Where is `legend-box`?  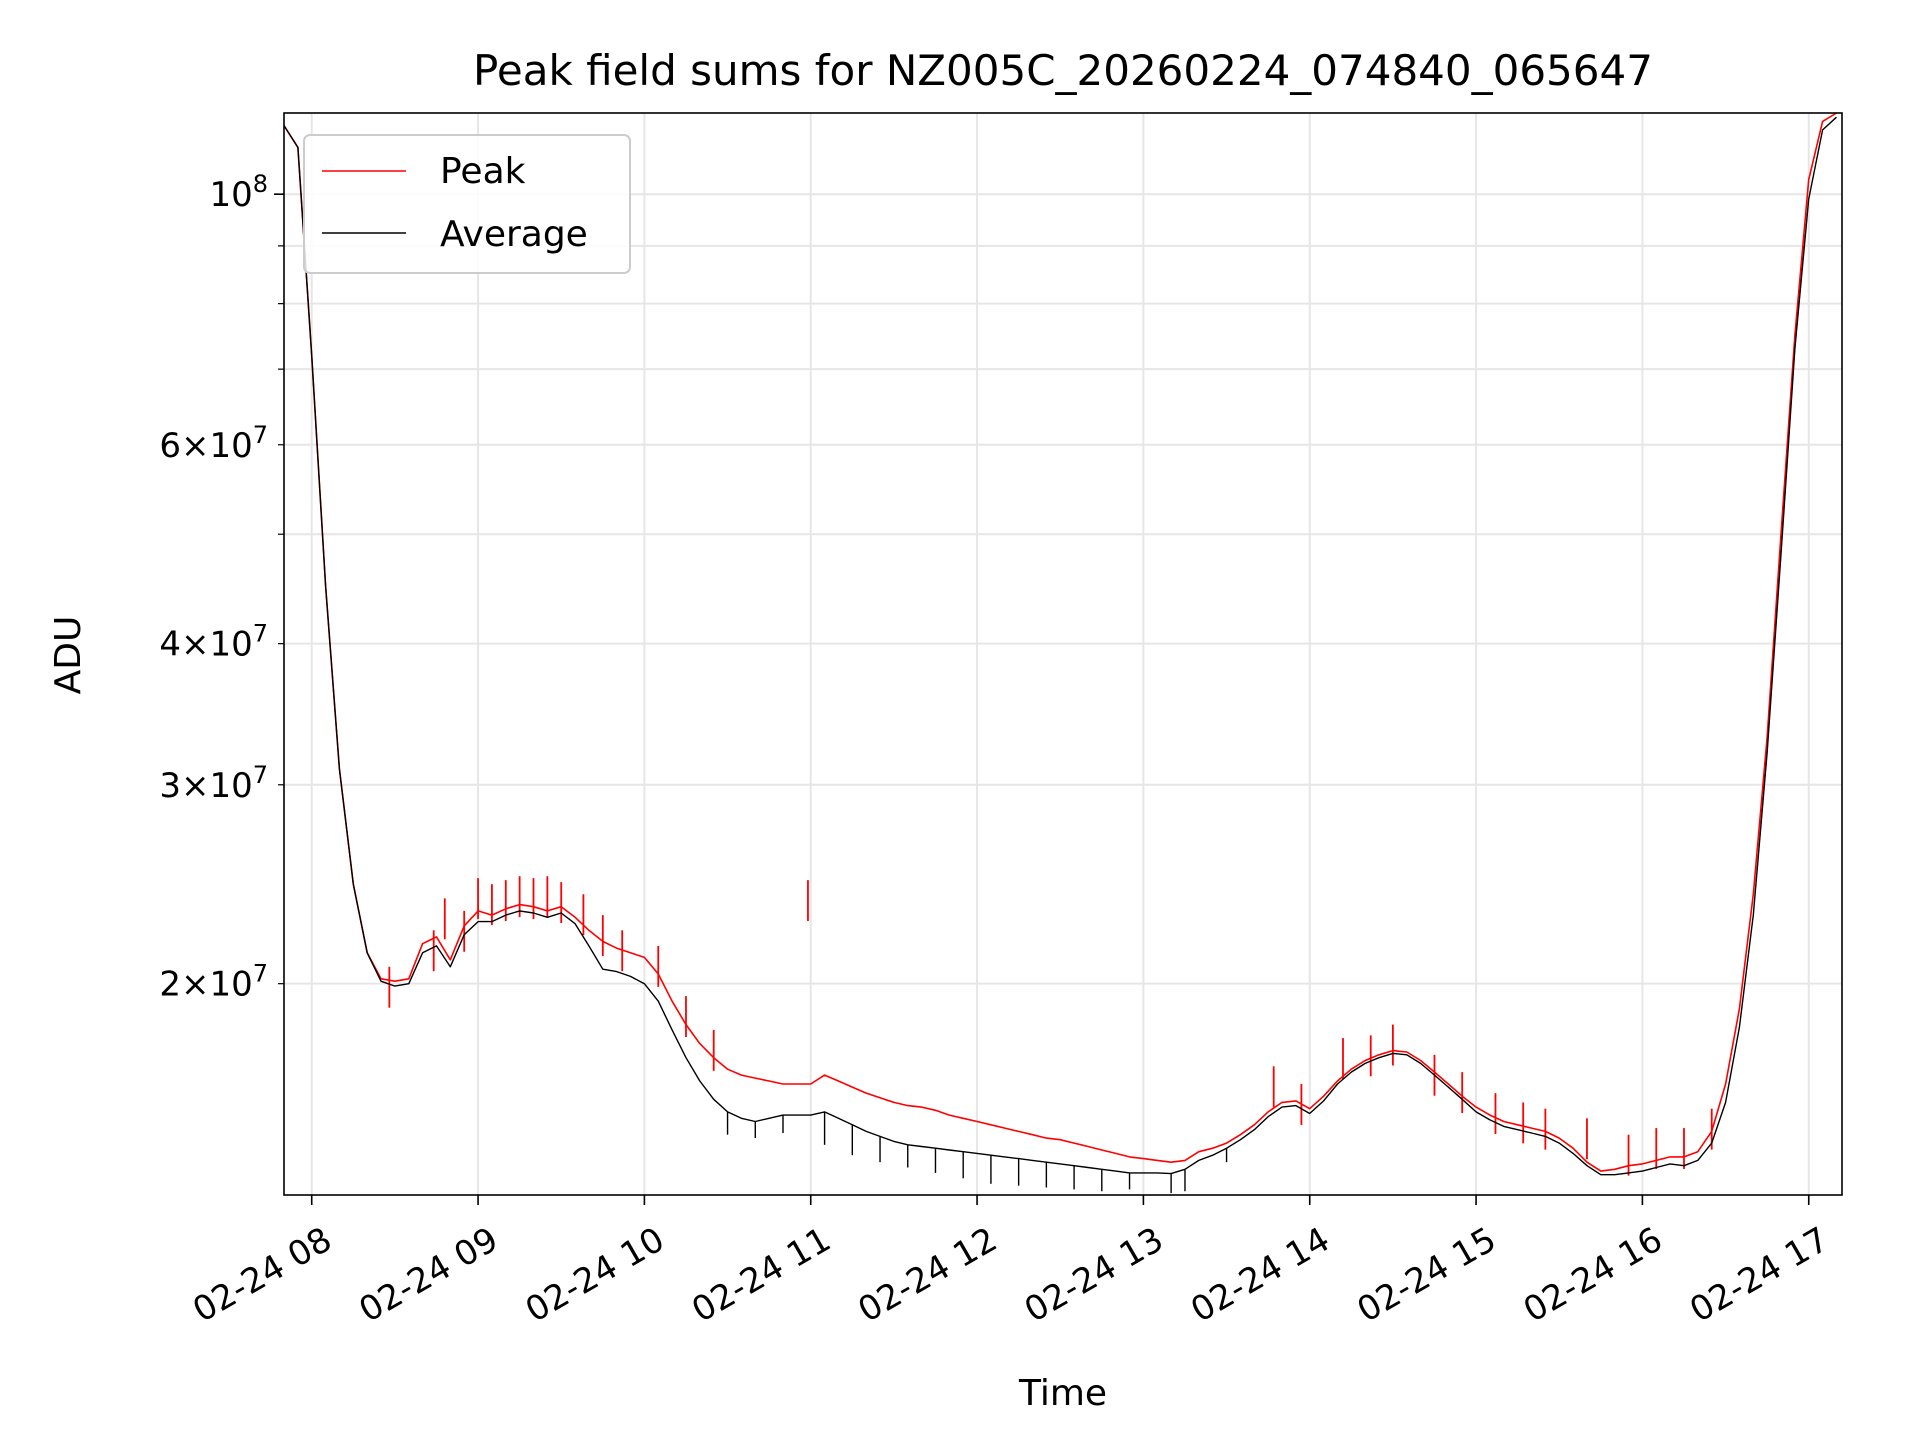 legend-box is located at coordinates (467, 204).